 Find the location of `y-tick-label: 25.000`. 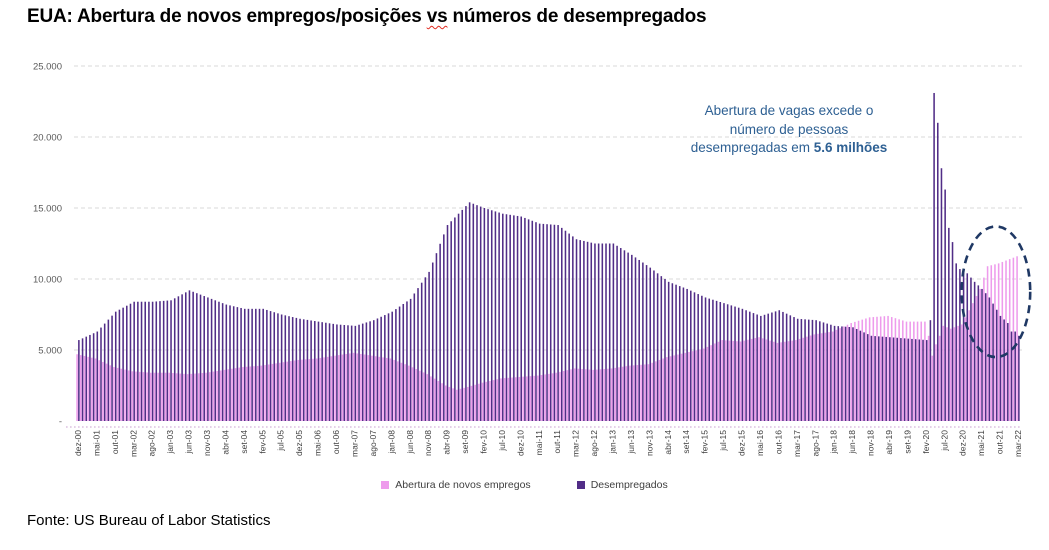

y-tick-label: 25.000 is located at coordinates (47, 67).